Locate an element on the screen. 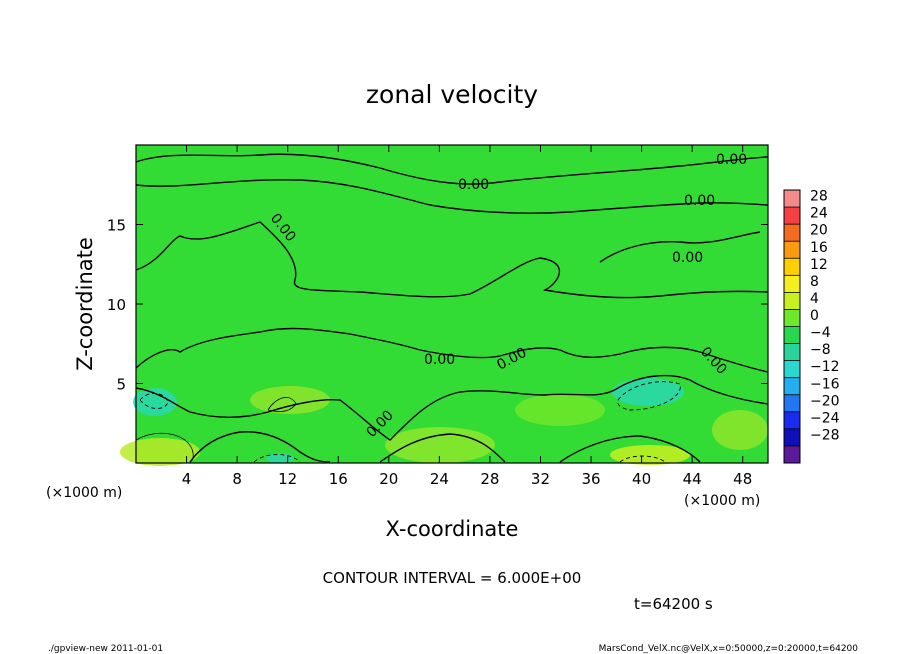 The height and width of the screenshot is (654, 904). colorbar-label: 12 is located at coordinates (819, 265).